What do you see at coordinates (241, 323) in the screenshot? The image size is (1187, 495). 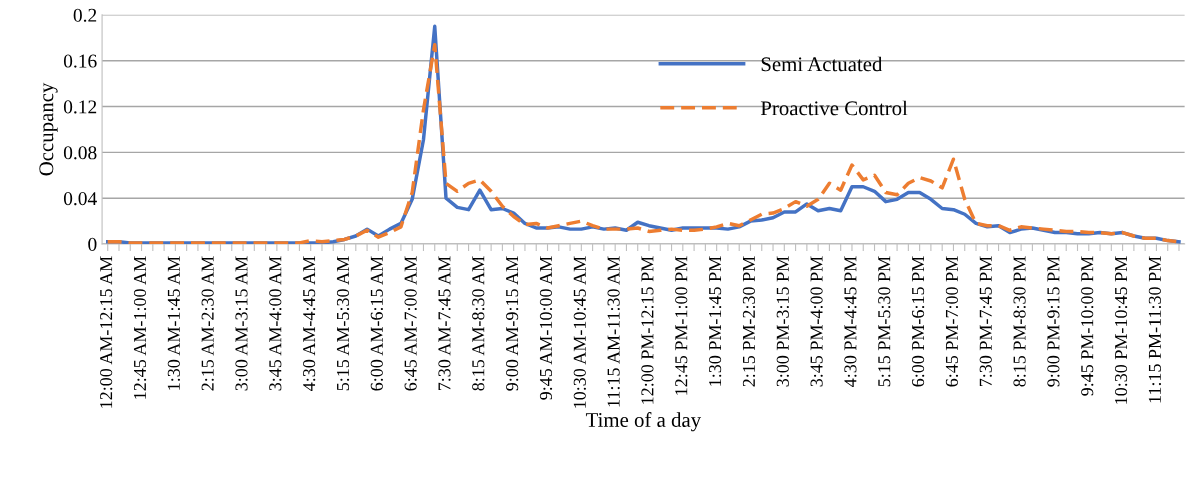 I see `x-tick-label: 3:00 AM-3:15 AM` at bounding box center [241, 323].